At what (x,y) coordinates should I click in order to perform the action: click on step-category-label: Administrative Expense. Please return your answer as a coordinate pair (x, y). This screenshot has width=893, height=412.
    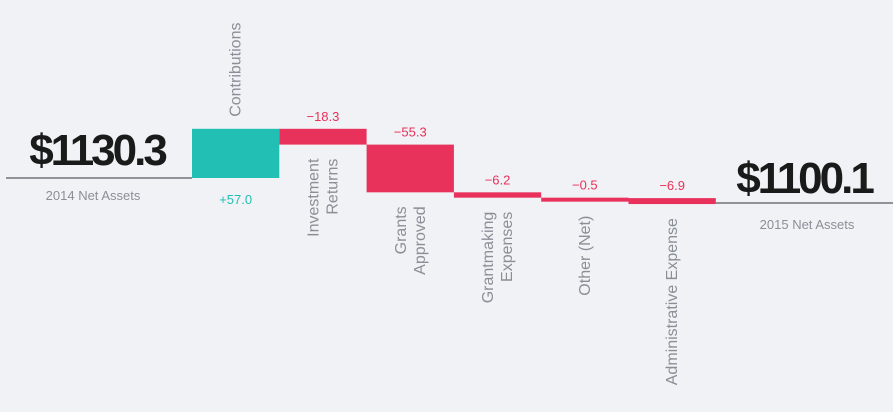
    Looking at the image, I should click on (672, 301).